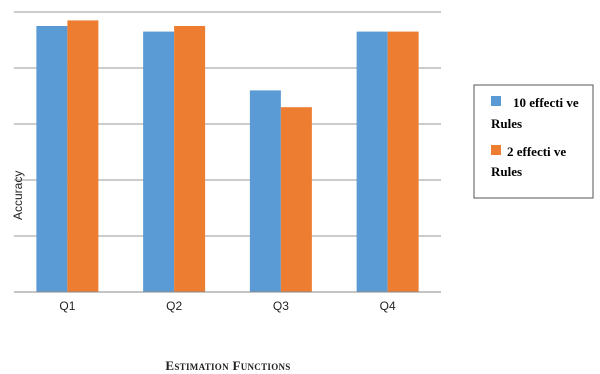  Describe the element at coordinates (67, 306) in the screenshot. I see `x-tick-label-q1: Q1` at that location.